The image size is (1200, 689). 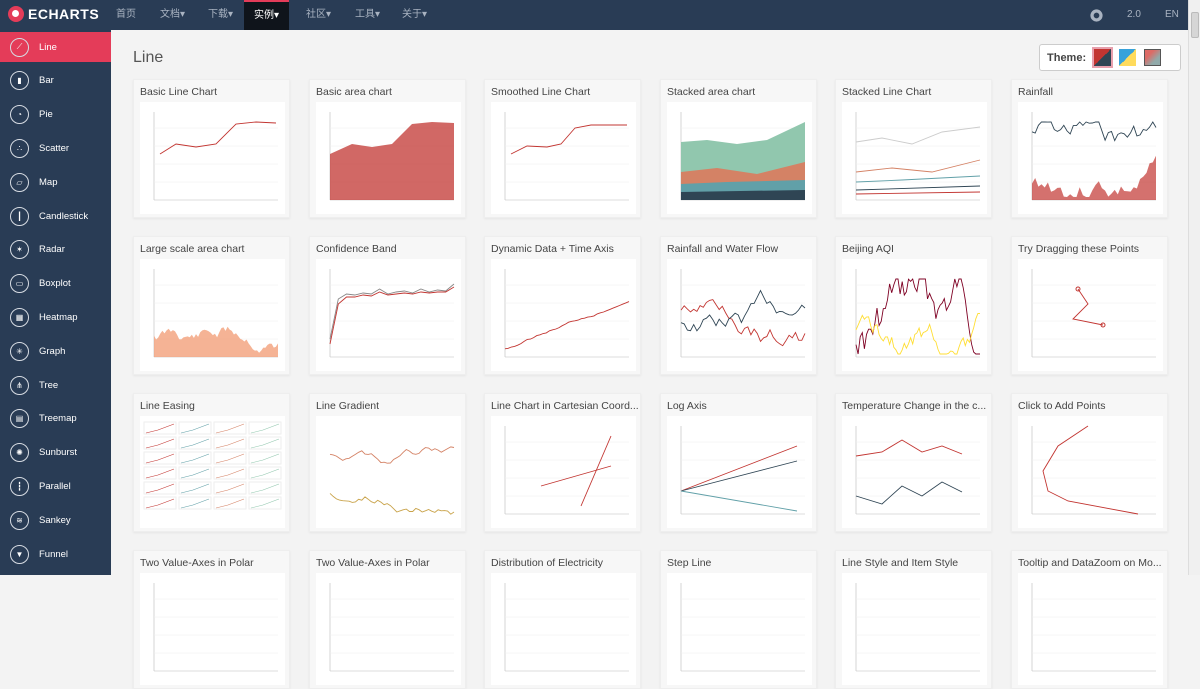 I want to click on example-card: Rainfall and Water Flow, so click(x=738, y=305).